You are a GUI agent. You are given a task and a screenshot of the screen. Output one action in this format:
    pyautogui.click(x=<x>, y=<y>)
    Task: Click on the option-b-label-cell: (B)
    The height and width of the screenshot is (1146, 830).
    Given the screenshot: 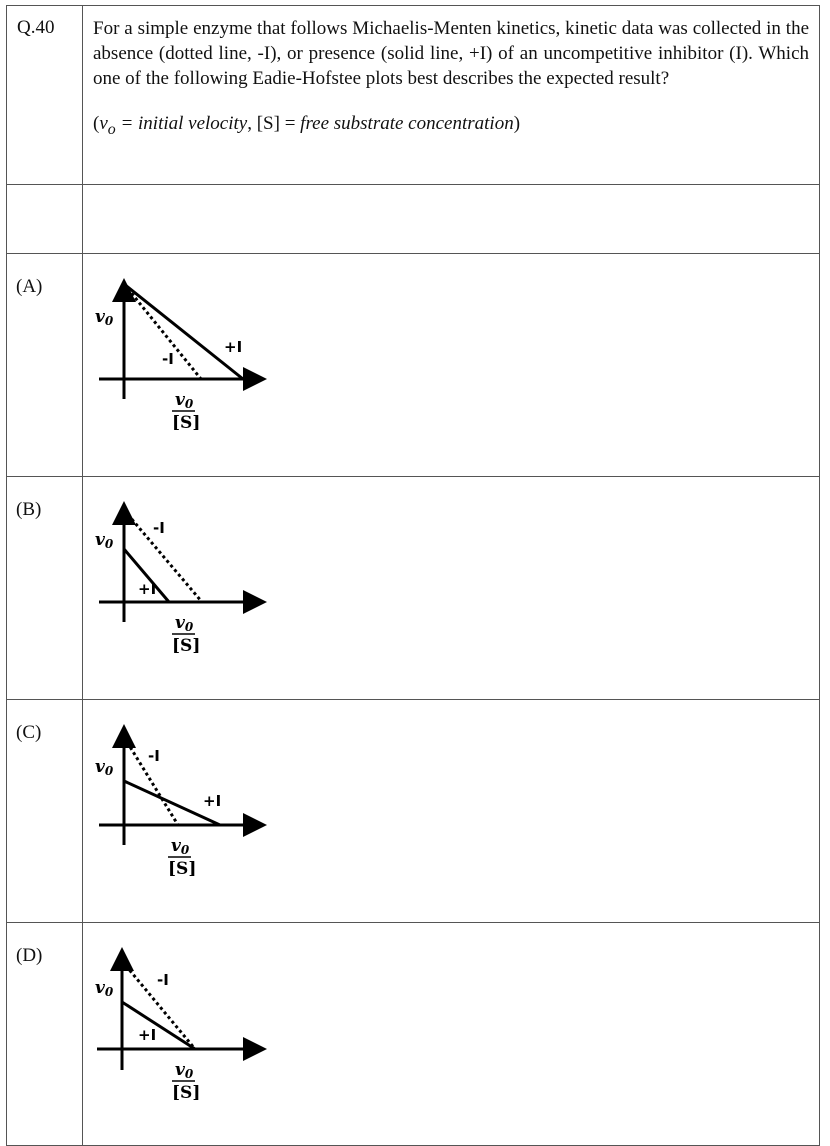 What is the action you would take?
    pyautogui.click(x=44, y=588)
    